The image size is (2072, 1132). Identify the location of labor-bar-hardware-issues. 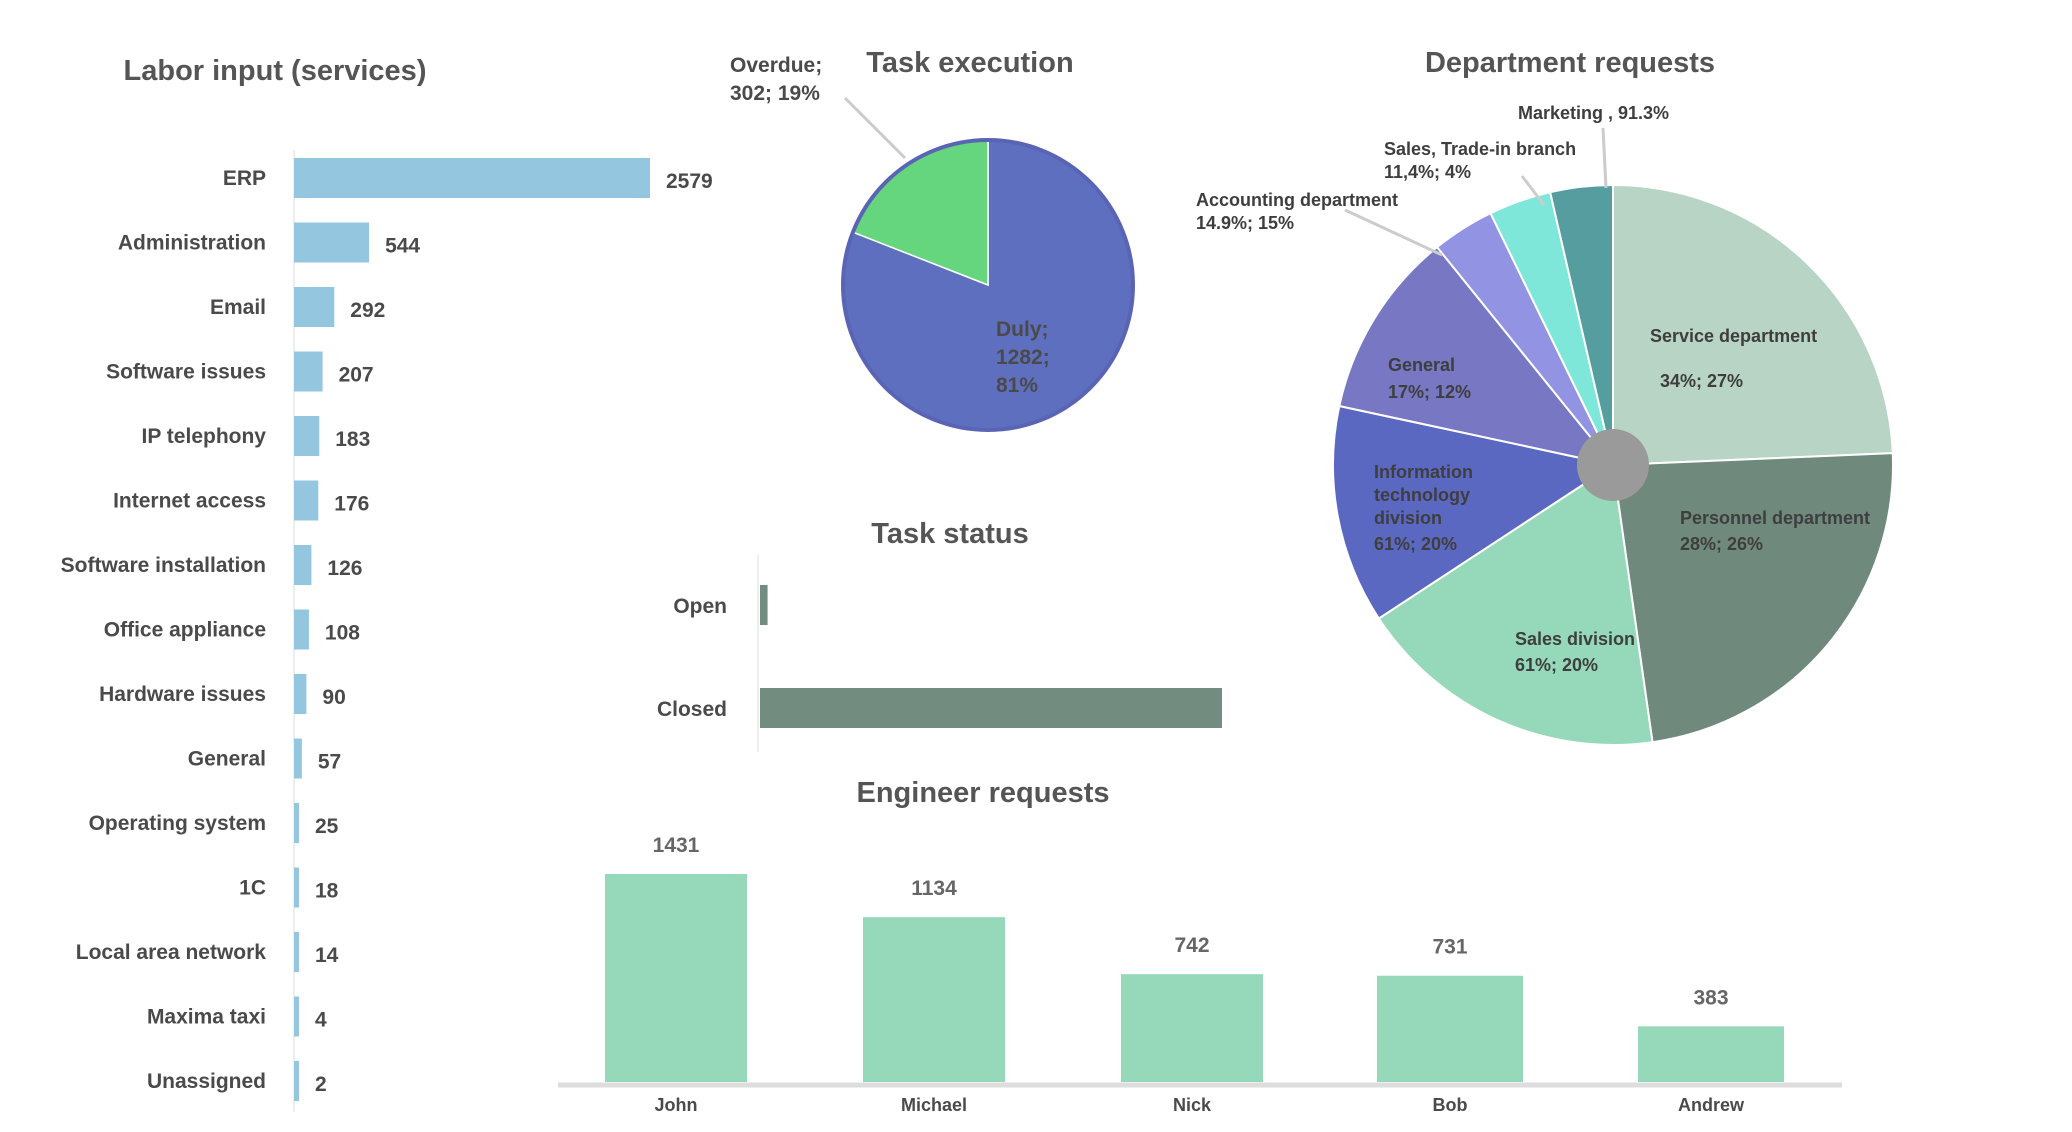
(300, 694).